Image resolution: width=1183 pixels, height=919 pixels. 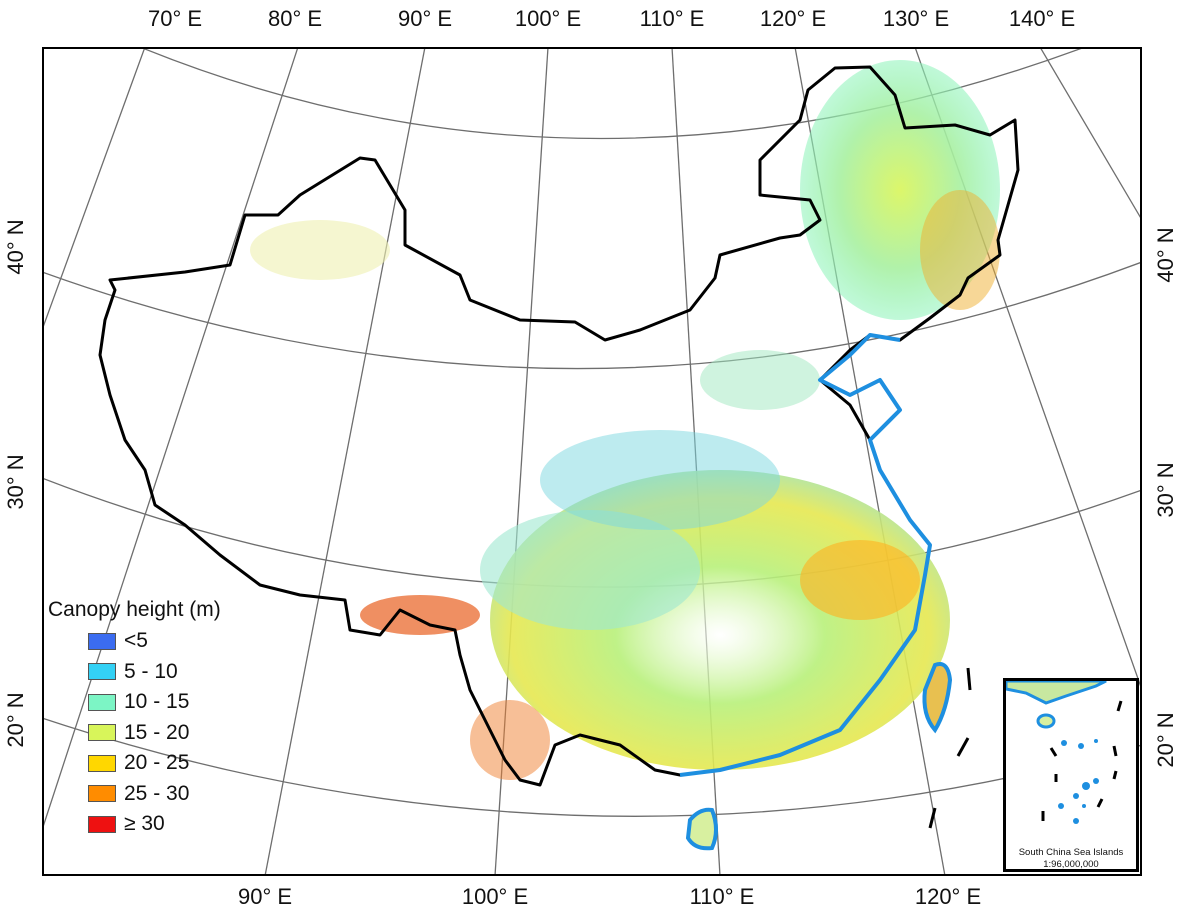 What do you see at coordinates (1090, 133) in the screenshot?
I see `meridian-140e` at bounding box center [1090, 133].